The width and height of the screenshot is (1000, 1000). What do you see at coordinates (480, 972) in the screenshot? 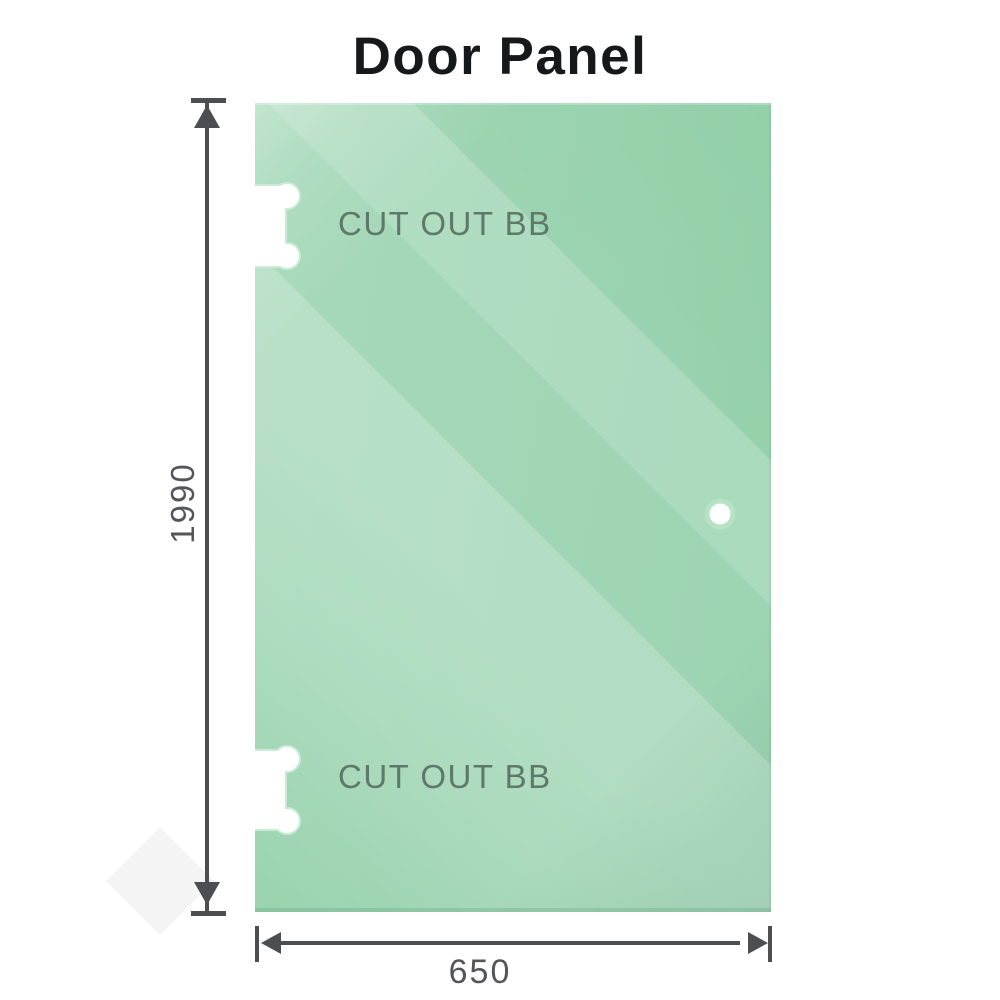
I see `width-dim-label: 650` at bounding box center [480, 972].